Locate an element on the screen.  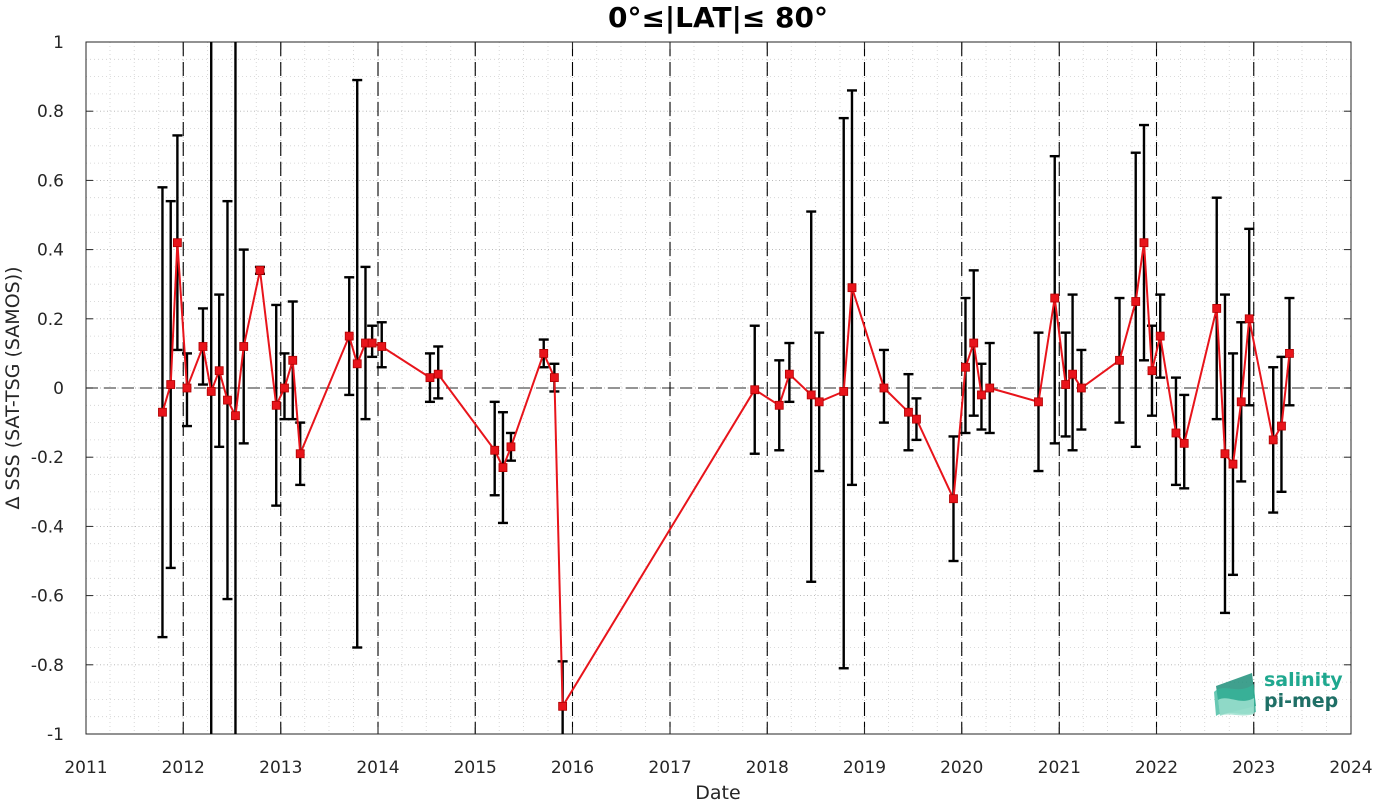
y-tick-label: 0.6 is located at coordinates (50, 181).